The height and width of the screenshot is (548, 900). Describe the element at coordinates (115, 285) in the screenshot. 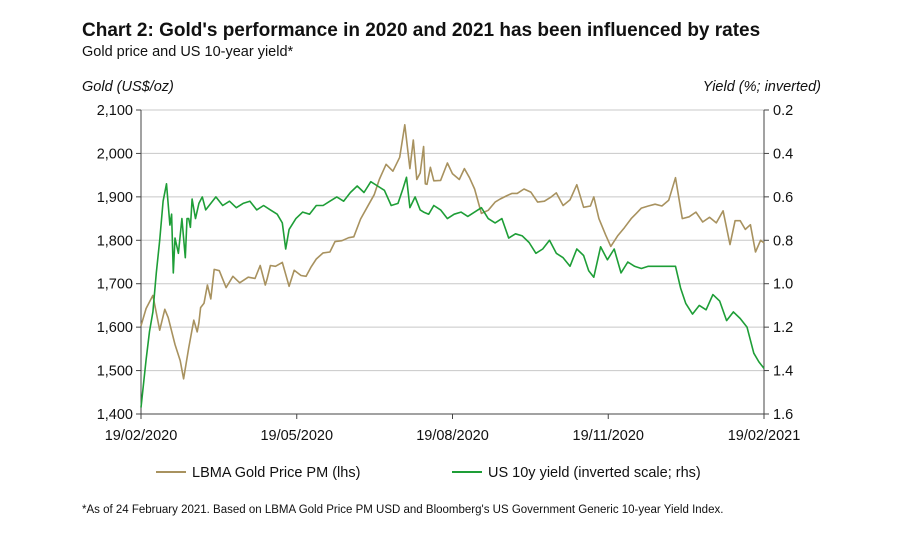

I see `left-tick-label: 1,700` at that location.